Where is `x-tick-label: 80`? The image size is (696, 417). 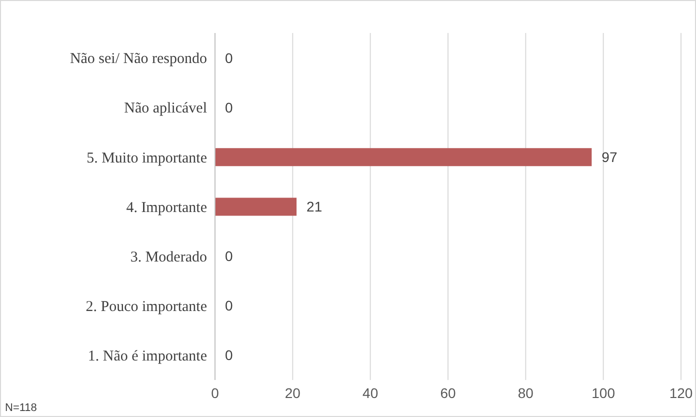 x-tick-label: 80 is located at coordinates (526, 392).